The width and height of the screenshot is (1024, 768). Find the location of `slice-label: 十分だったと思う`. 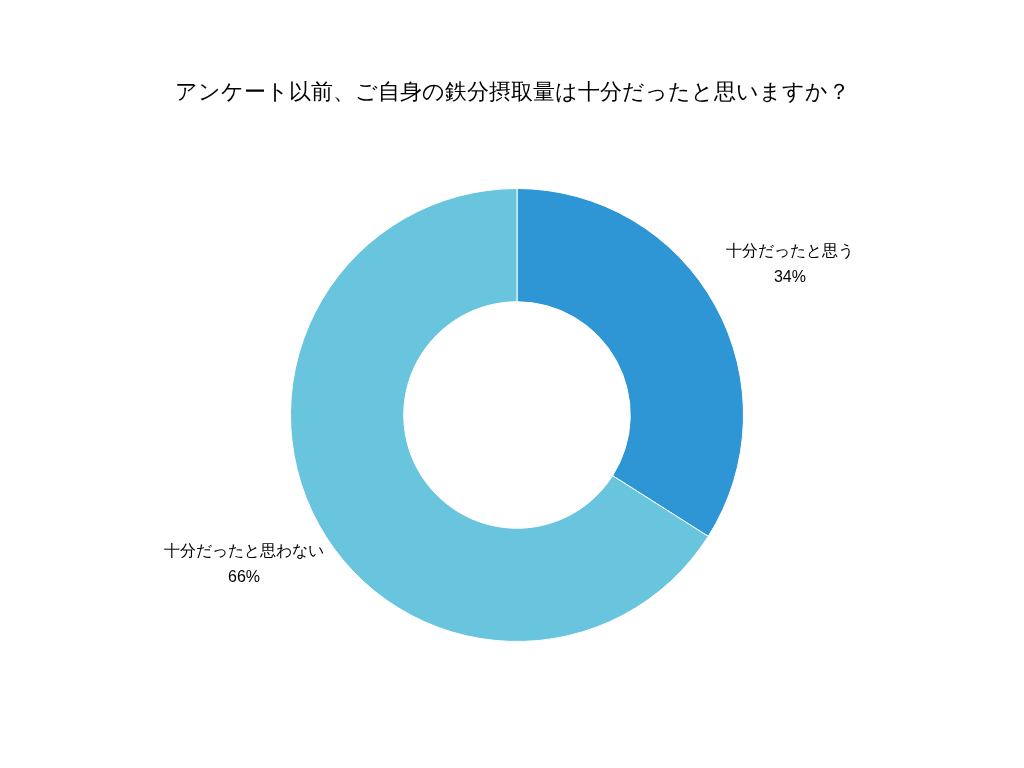

slice-label: 十分だったと思う is located at coordinates (789, 251).